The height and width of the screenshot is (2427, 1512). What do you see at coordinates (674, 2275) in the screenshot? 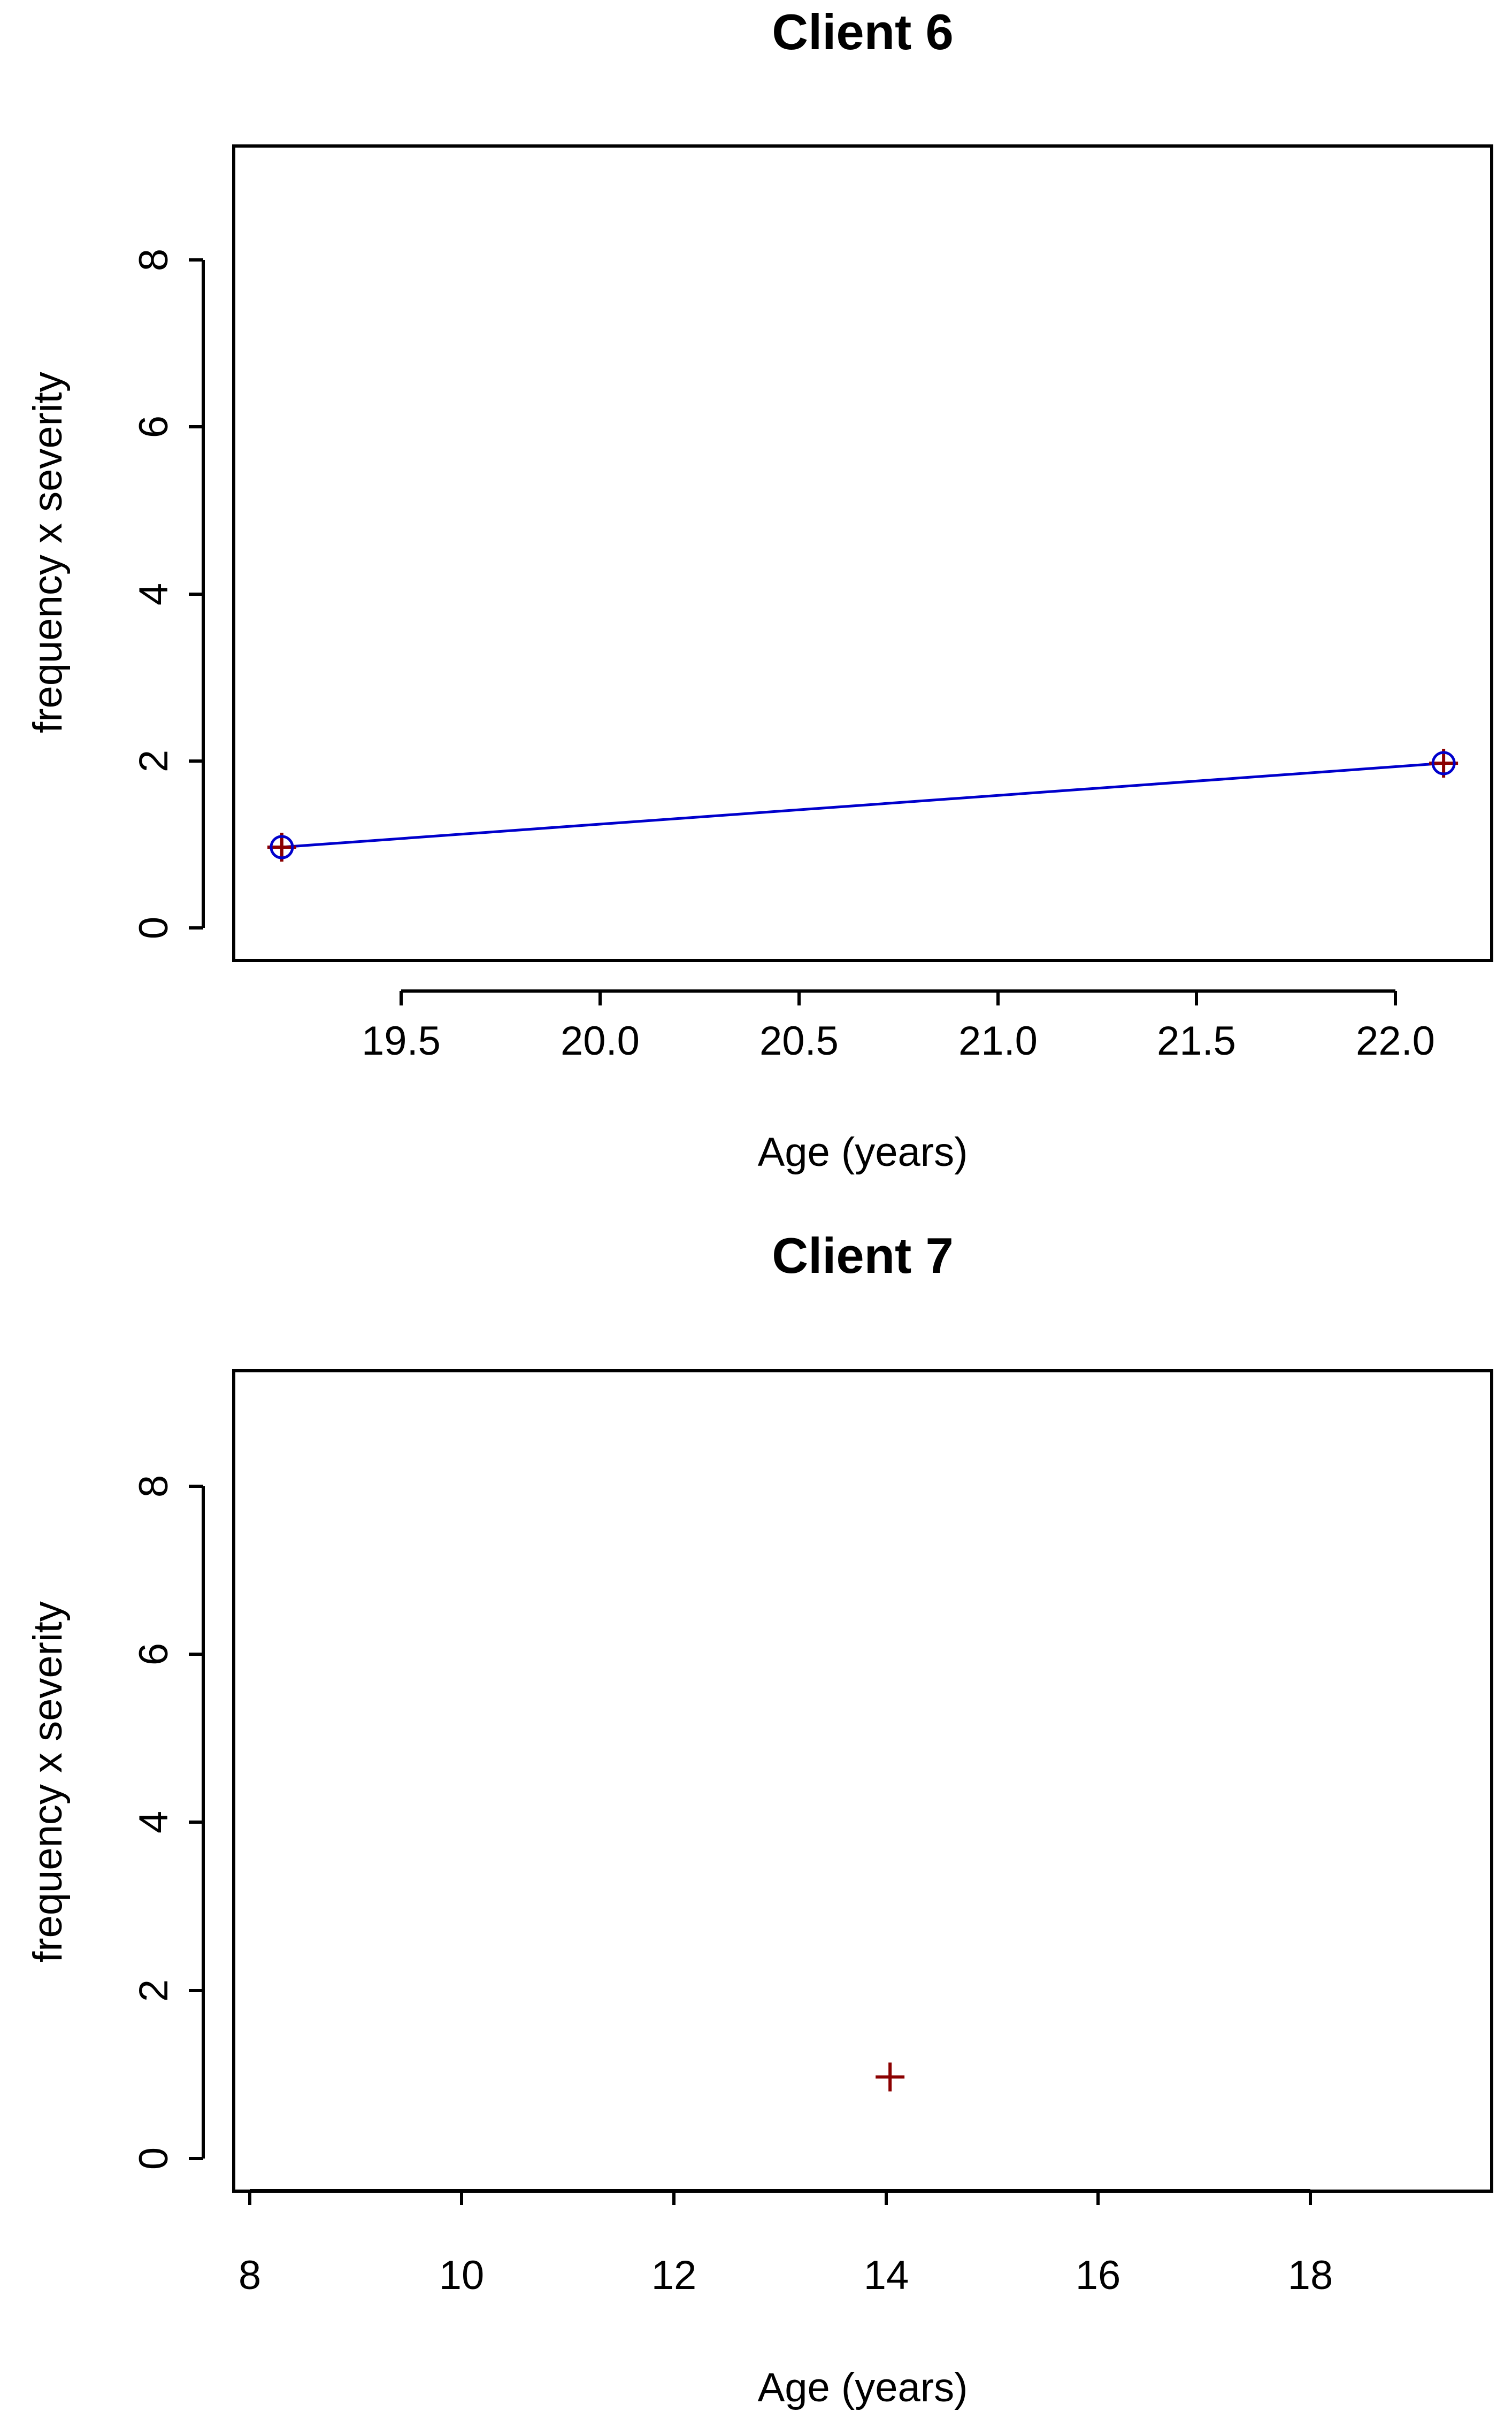
I see `x-tick-label: 12` at bounding box center [674, 2275].